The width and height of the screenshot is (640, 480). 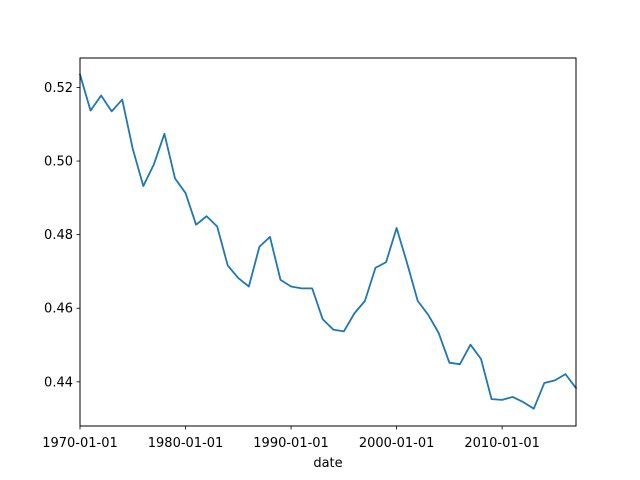 I want to click on y-tick-label: 0.48, so click(x=58, y=235).